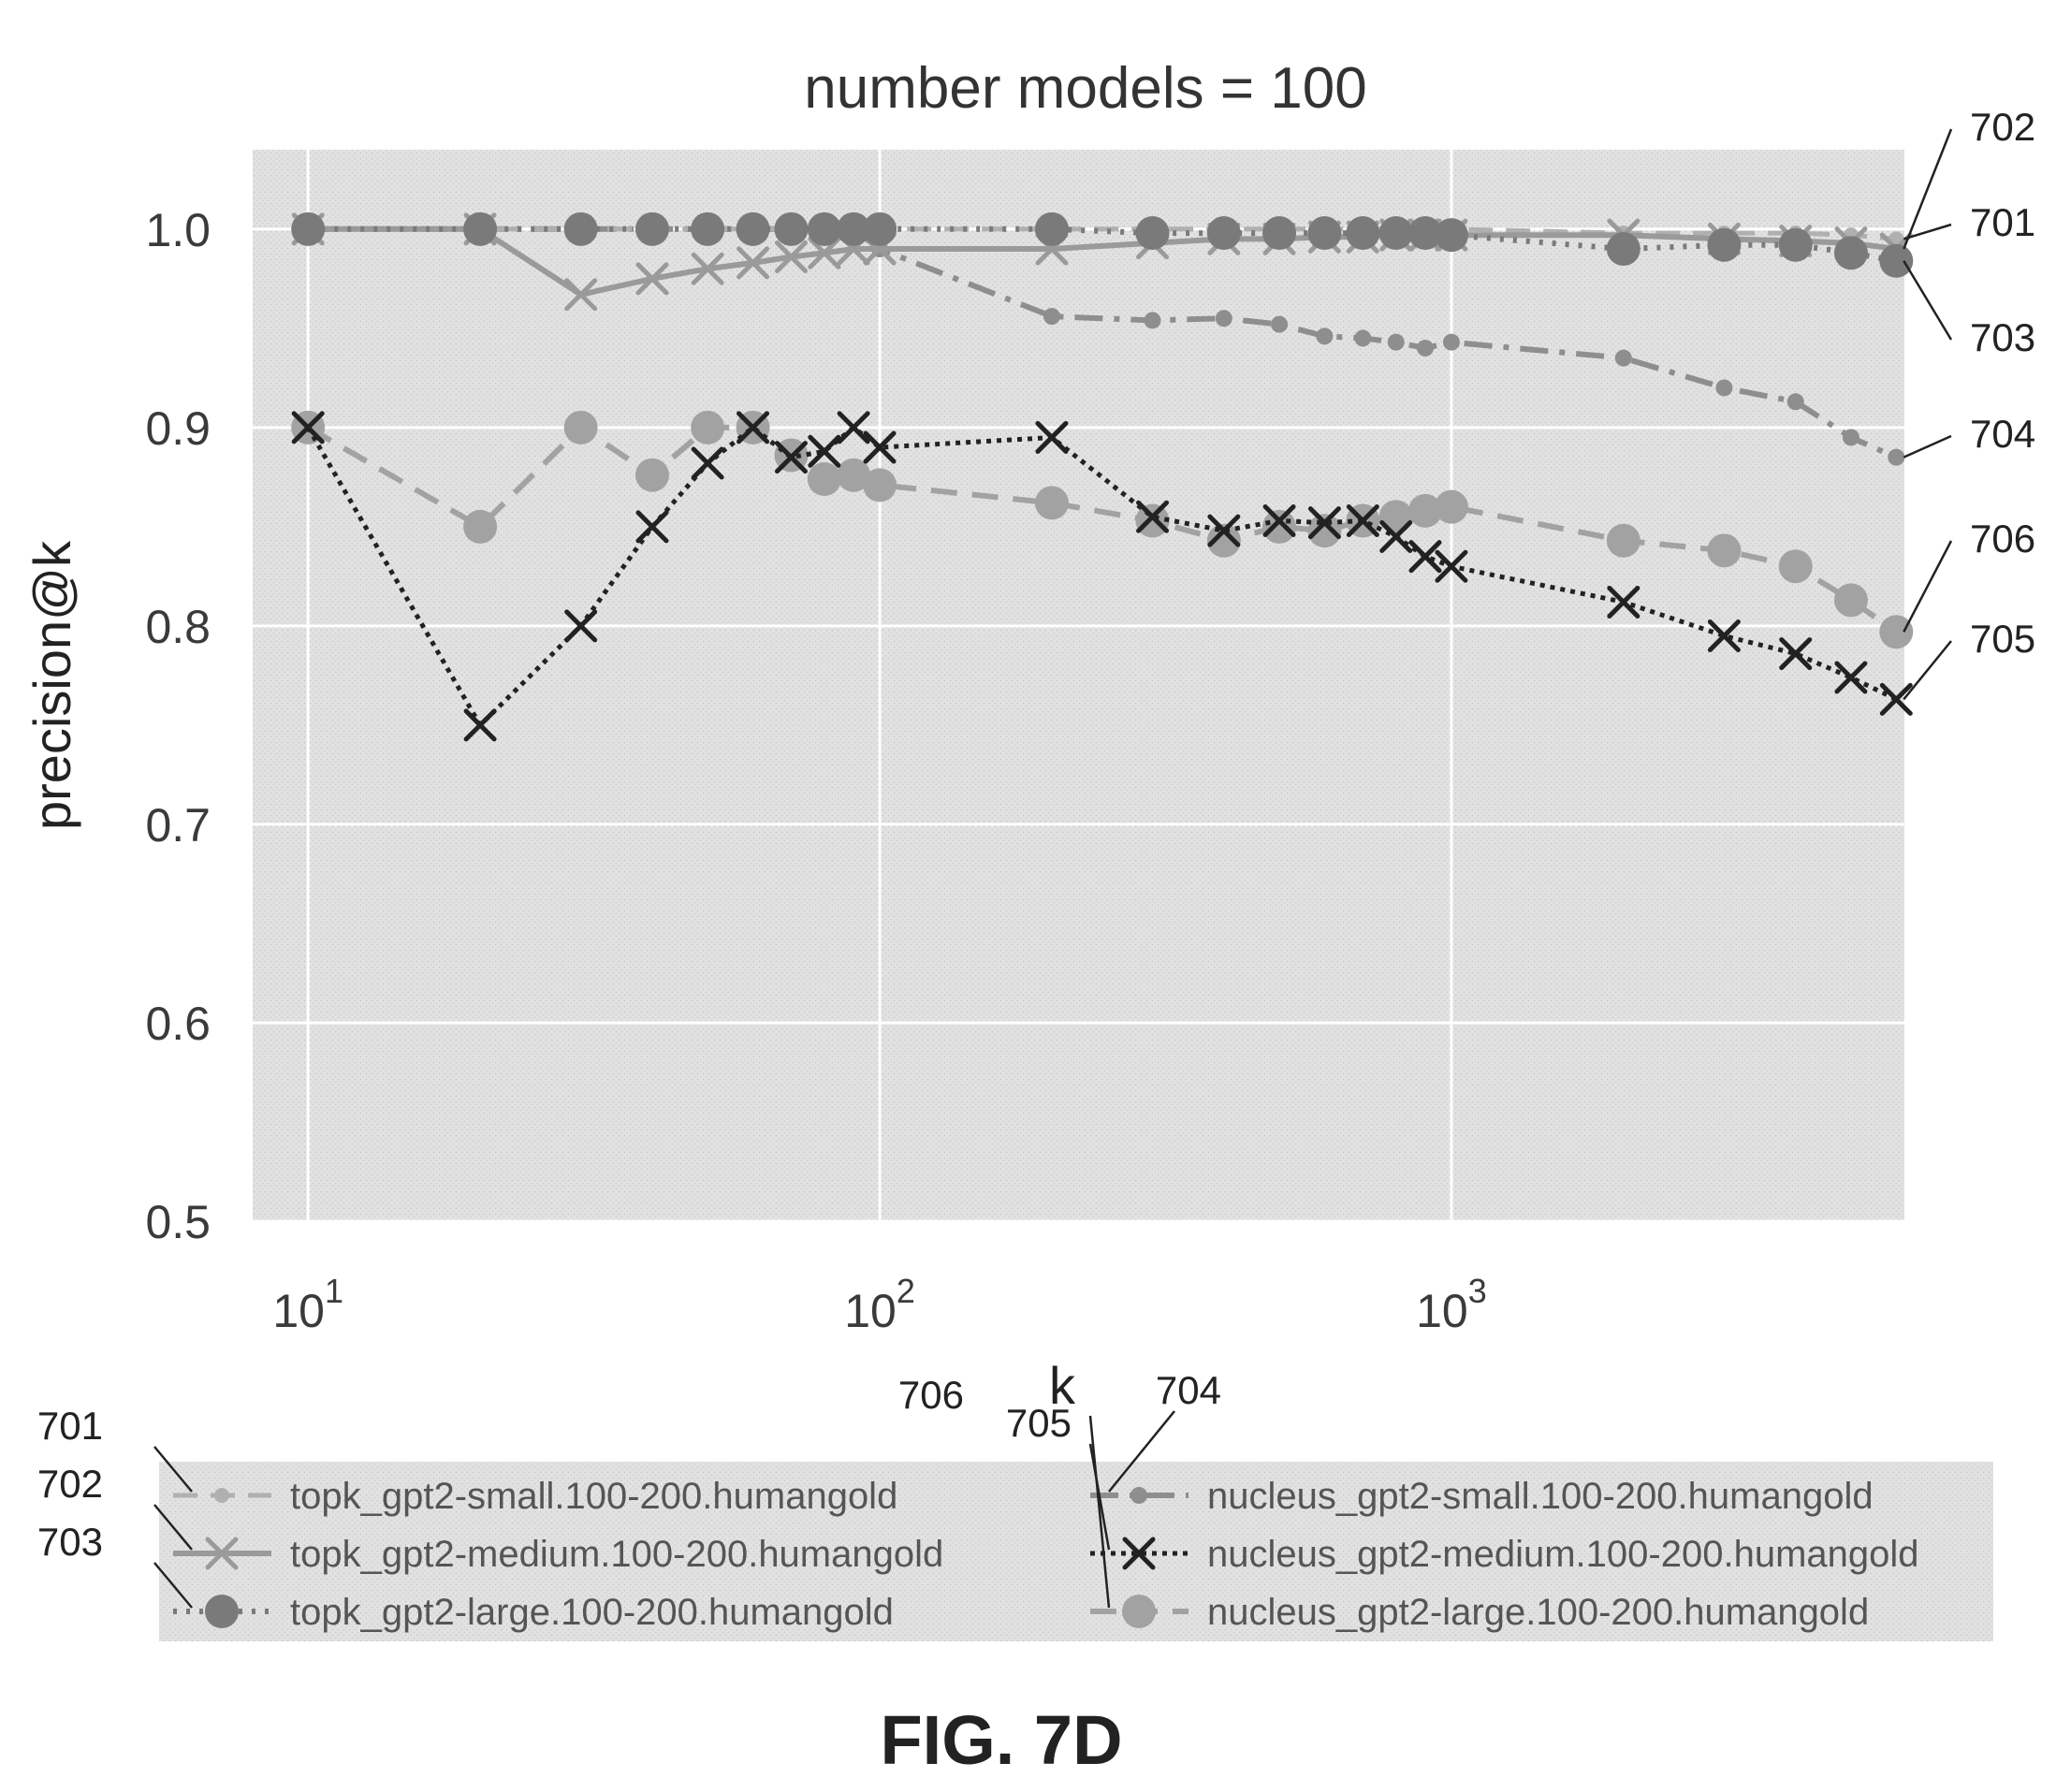 This screenshot has width=2056, height=1792. What do you see at coordinates (178, 428) in the screenshot?
I see `y-tick-label: 0.9` at bounding box center [178, 428].